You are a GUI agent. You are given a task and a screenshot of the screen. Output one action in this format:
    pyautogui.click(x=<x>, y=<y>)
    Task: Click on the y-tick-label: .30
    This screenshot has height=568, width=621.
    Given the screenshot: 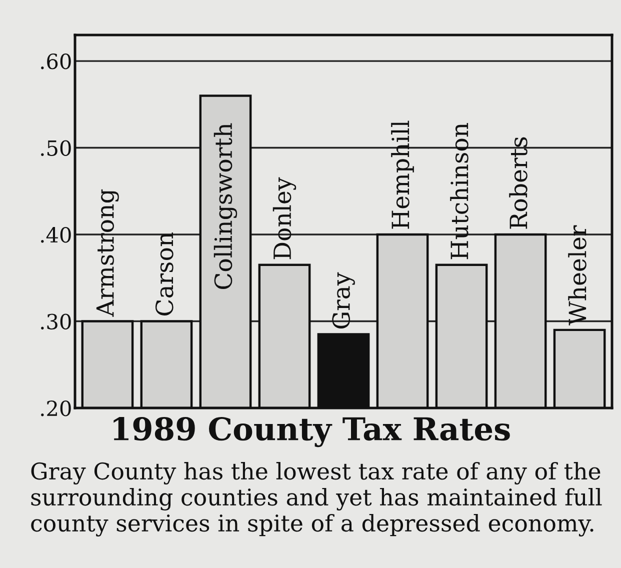 What is the action you would take?
    pyautogui.click(x=56, y=322)
    